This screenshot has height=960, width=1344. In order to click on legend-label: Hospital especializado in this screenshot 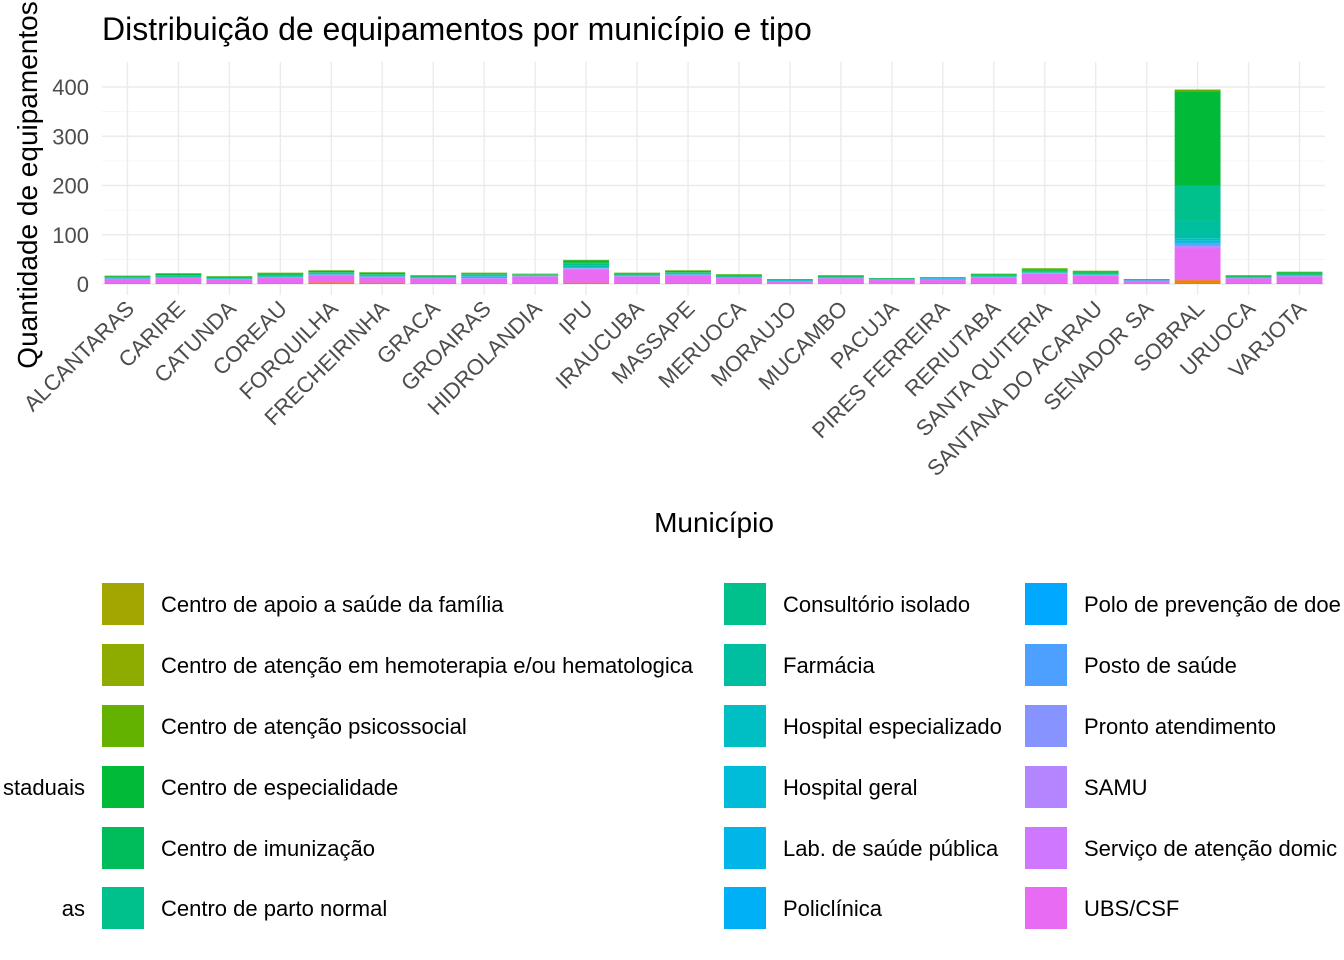, I will do `click(892, 726)`.